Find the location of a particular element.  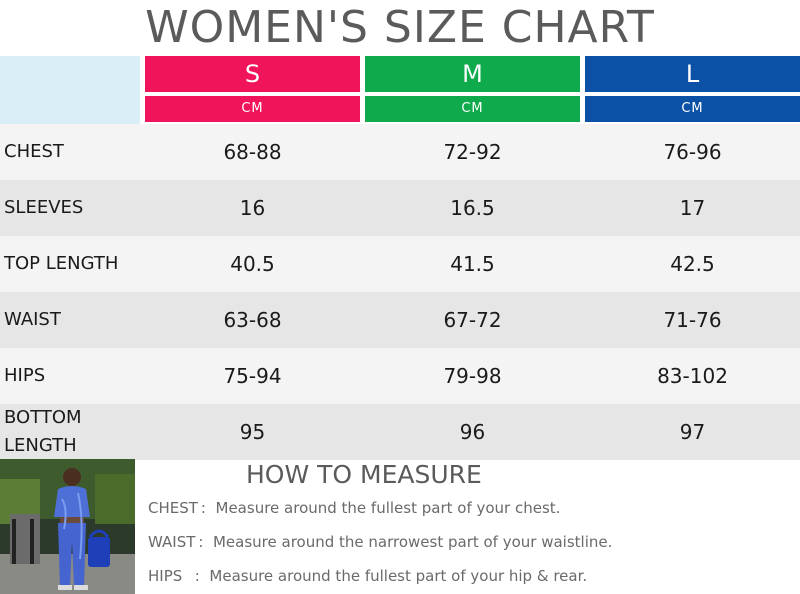

size-label-l: L is located at coordinates (692, 74).